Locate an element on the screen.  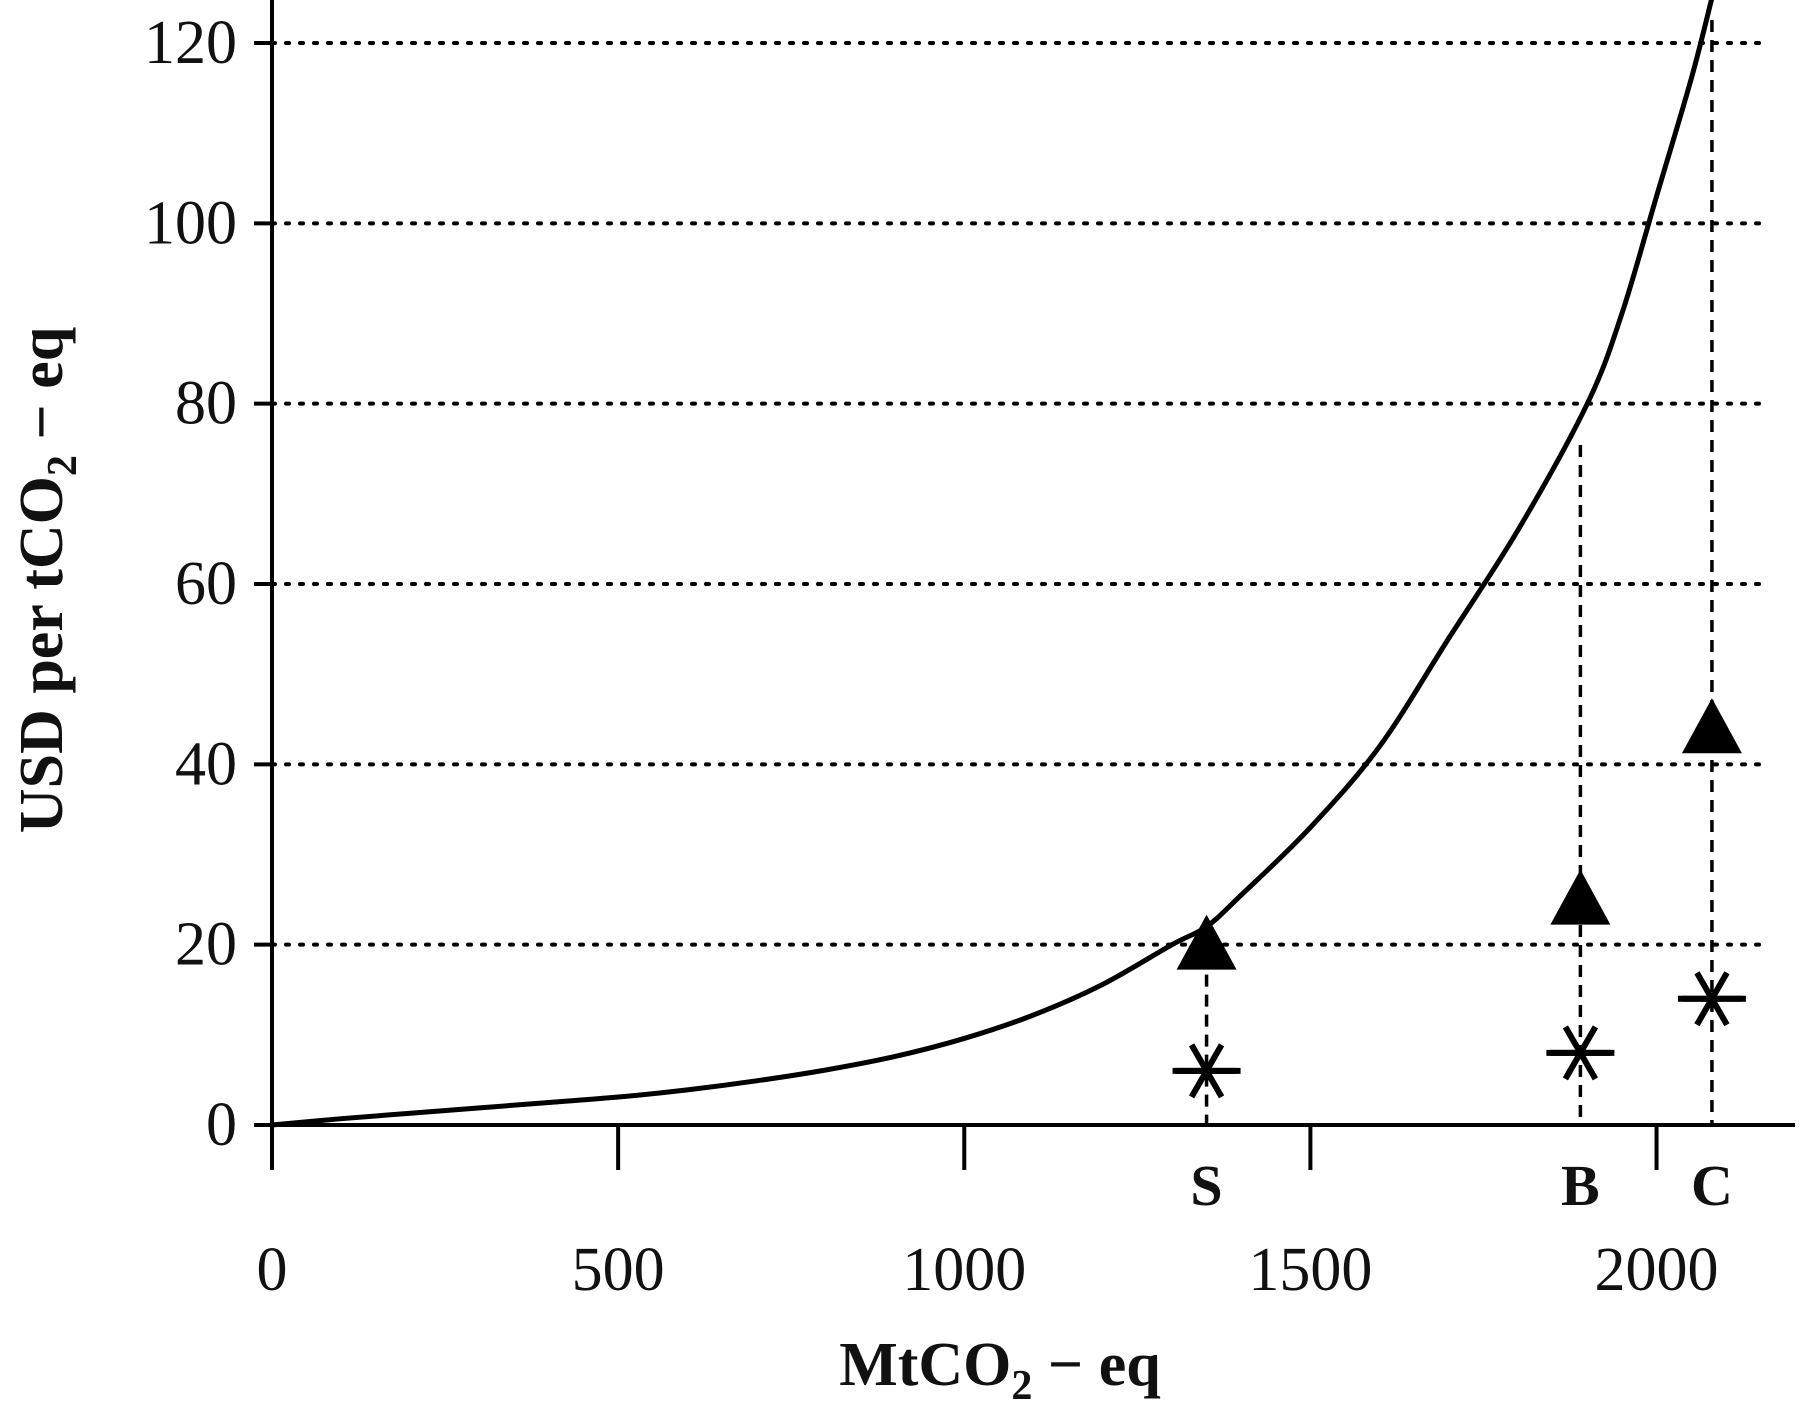
y-tick-label-100: 100 is located at coordinates (190, 223).